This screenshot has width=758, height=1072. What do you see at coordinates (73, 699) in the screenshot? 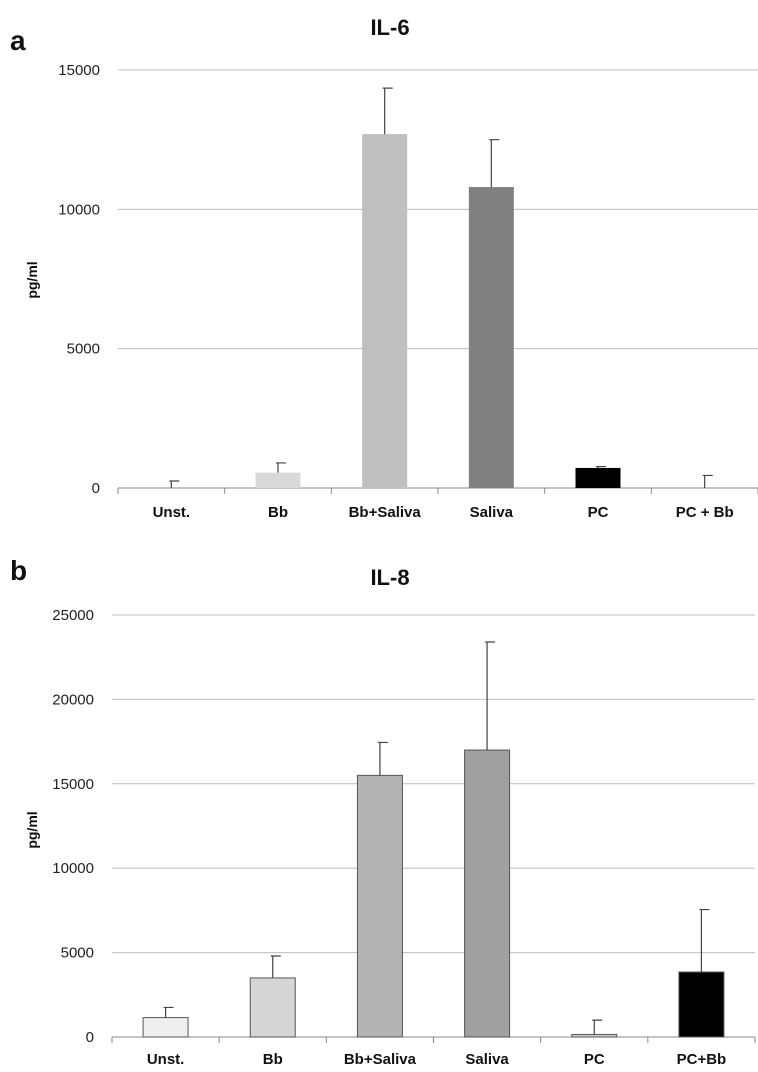
I see `panel-b-y-tick-label: 20000` at bounding box center [73, 699].